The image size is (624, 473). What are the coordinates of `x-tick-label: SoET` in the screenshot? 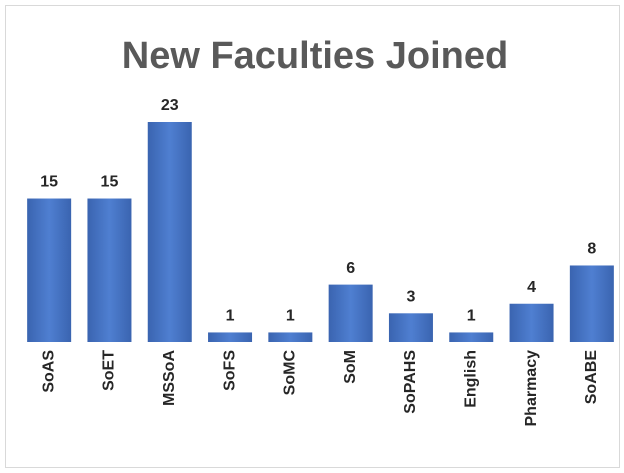 It's located at (109, 370).